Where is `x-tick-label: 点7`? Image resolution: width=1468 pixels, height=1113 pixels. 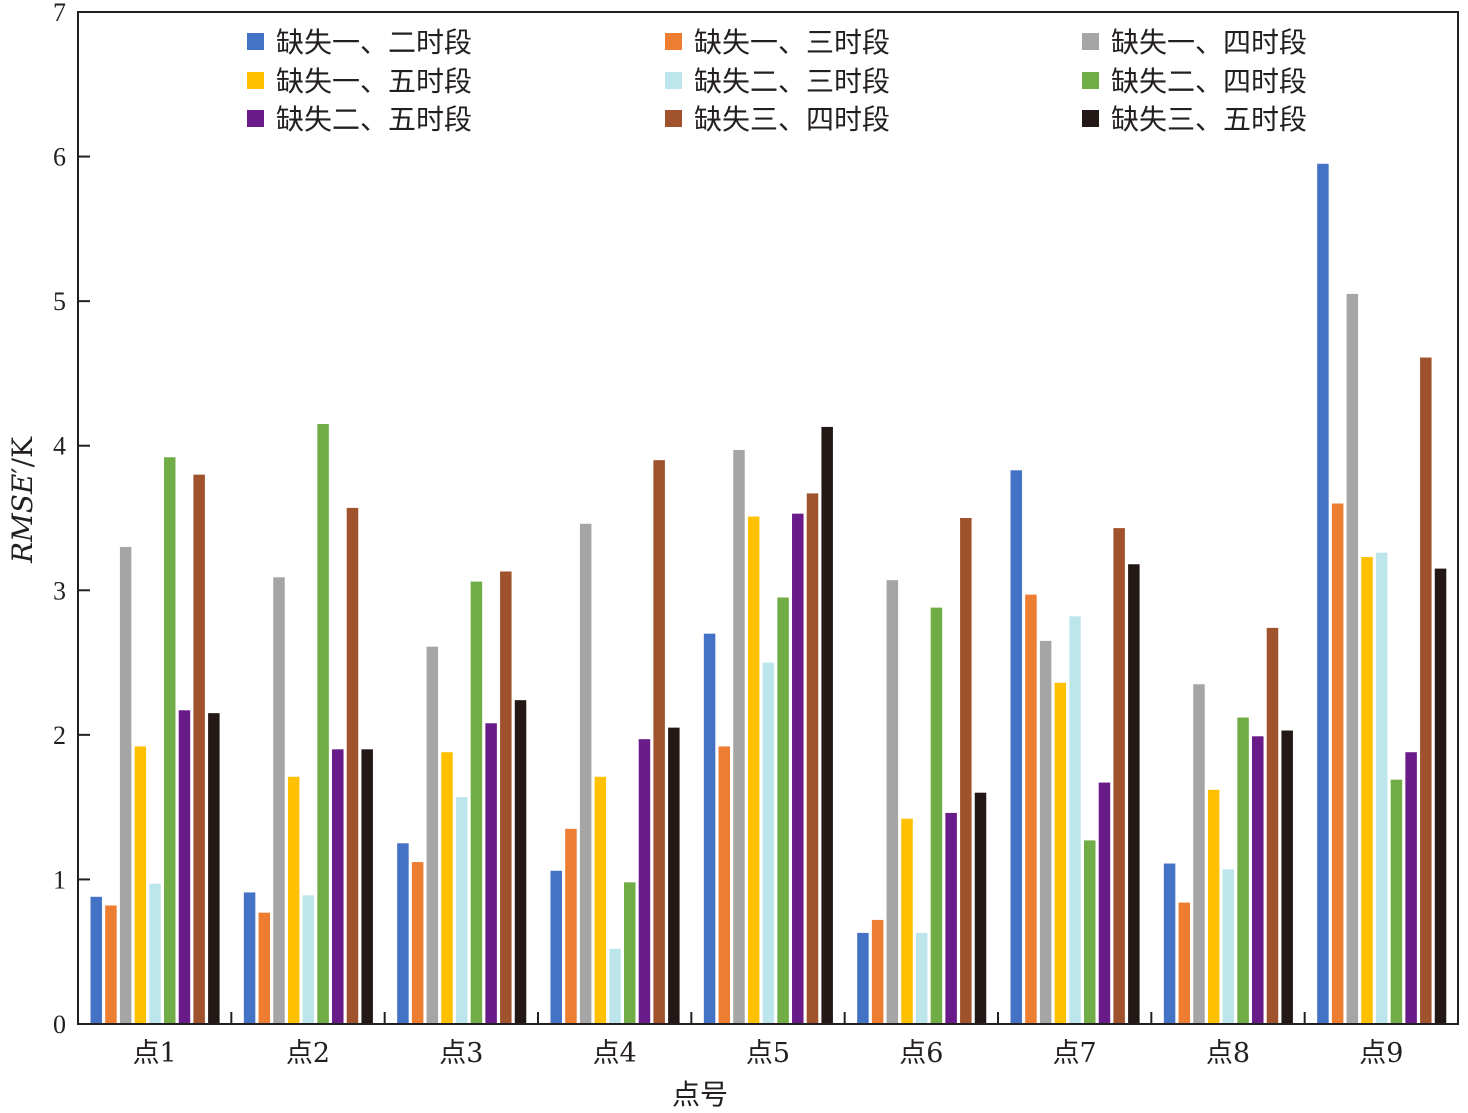
x-tick-label: 点7 is located at coordinates (1075, 1053).